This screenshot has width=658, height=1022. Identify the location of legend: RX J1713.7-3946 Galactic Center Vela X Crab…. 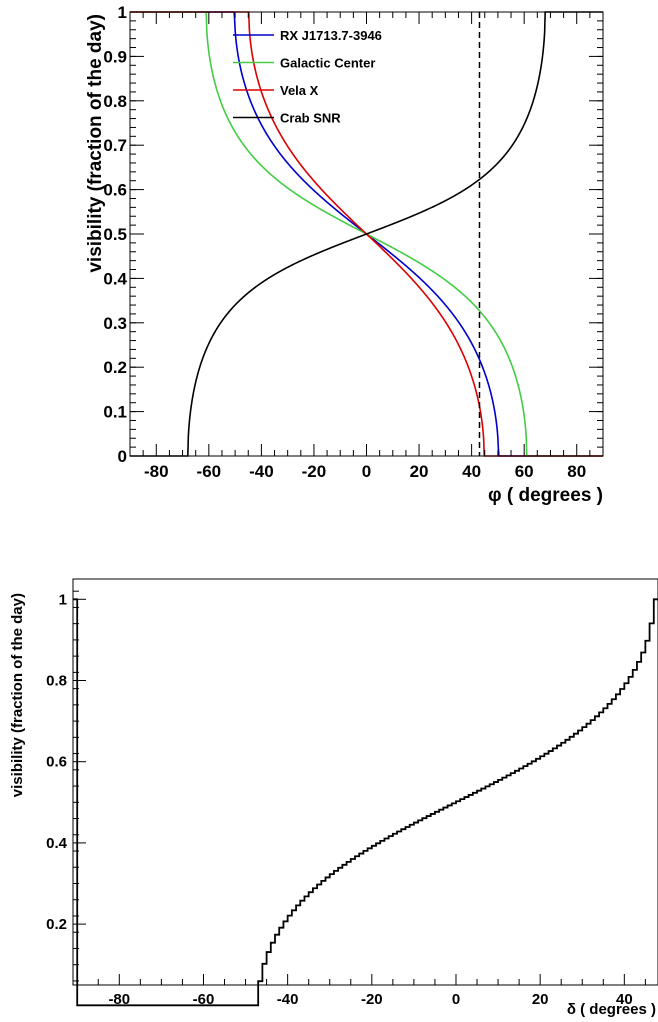
(307, 77).